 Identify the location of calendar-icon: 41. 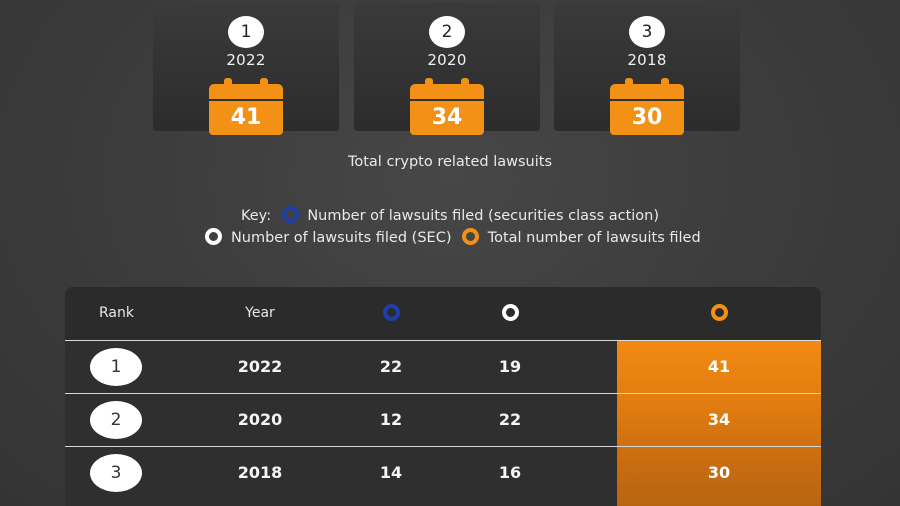
(246, 106).